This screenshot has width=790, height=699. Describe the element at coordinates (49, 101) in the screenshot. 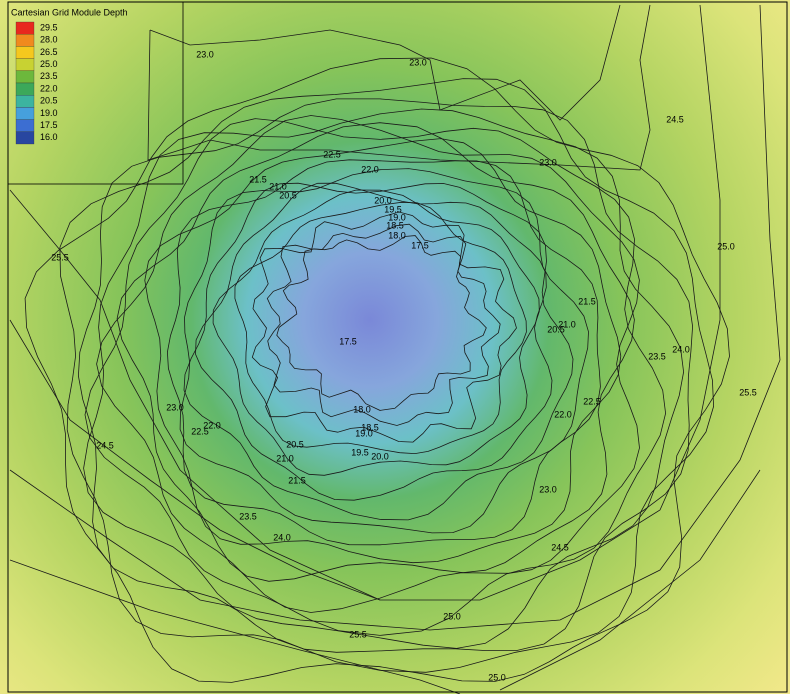

I see `legend-label: 20.5` at that location.